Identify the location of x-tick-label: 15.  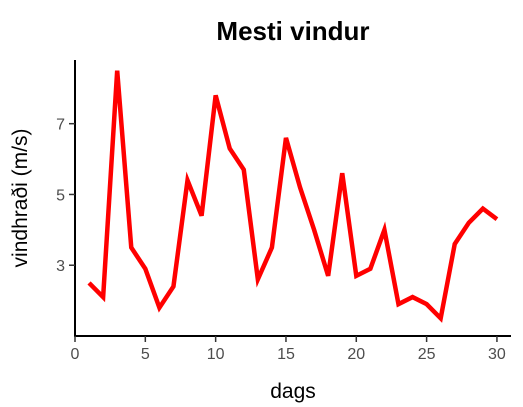
(286, 354).